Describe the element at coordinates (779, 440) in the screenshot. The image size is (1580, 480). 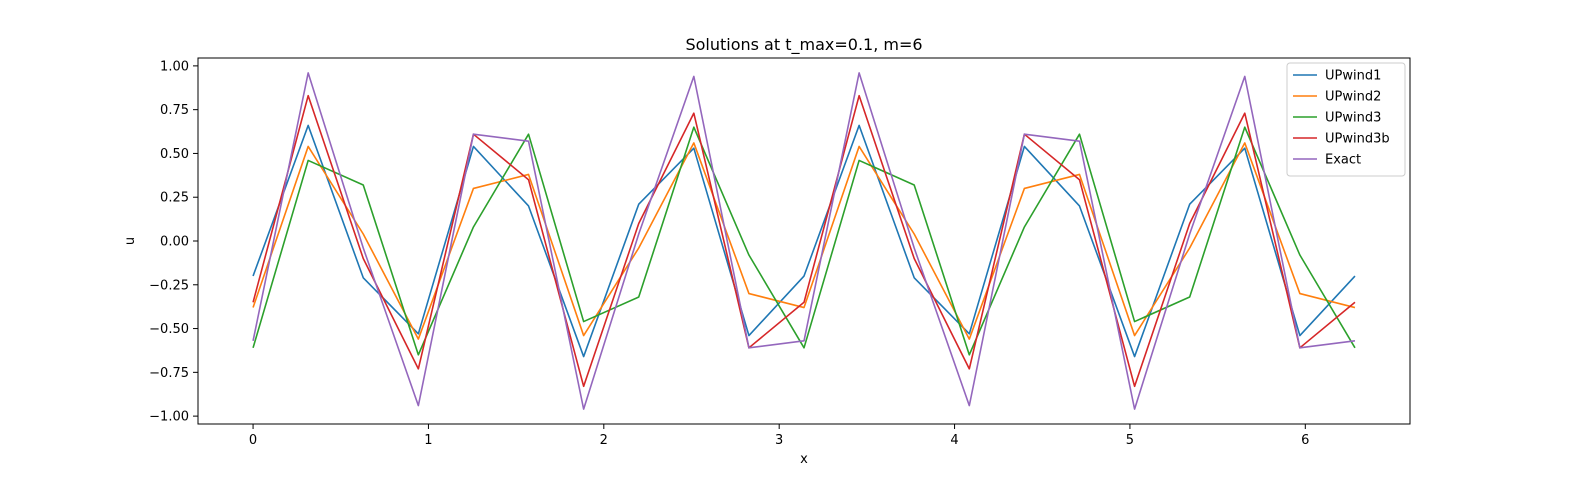
I see `x-tick-label: 3` at that location.